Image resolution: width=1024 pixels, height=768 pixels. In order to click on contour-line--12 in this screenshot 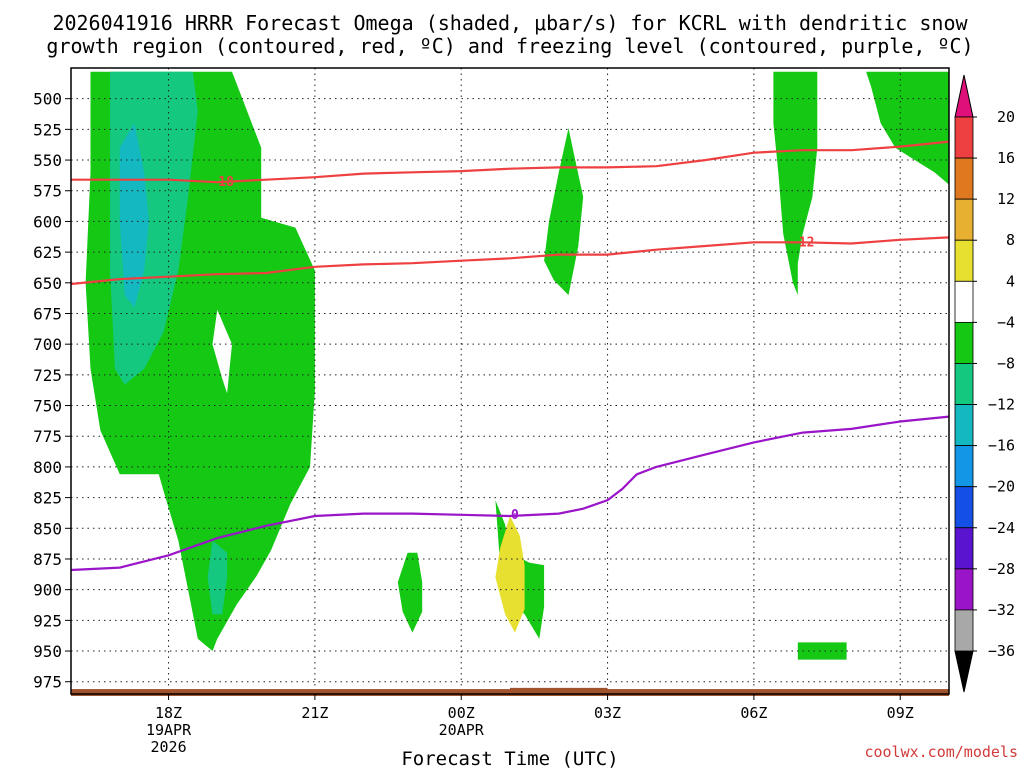, I will do `click(510, 261)`.